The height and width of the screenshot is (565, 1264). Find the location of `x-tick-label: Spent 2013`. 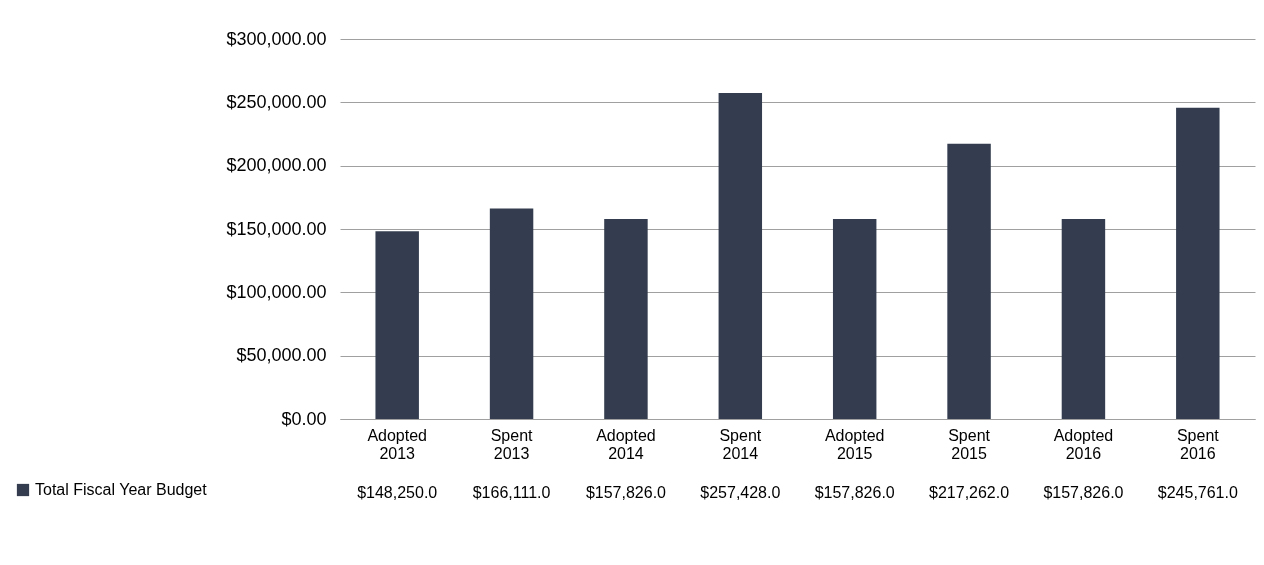

x-tick-label: Spent 2013 is located at coordinates (512, 444).